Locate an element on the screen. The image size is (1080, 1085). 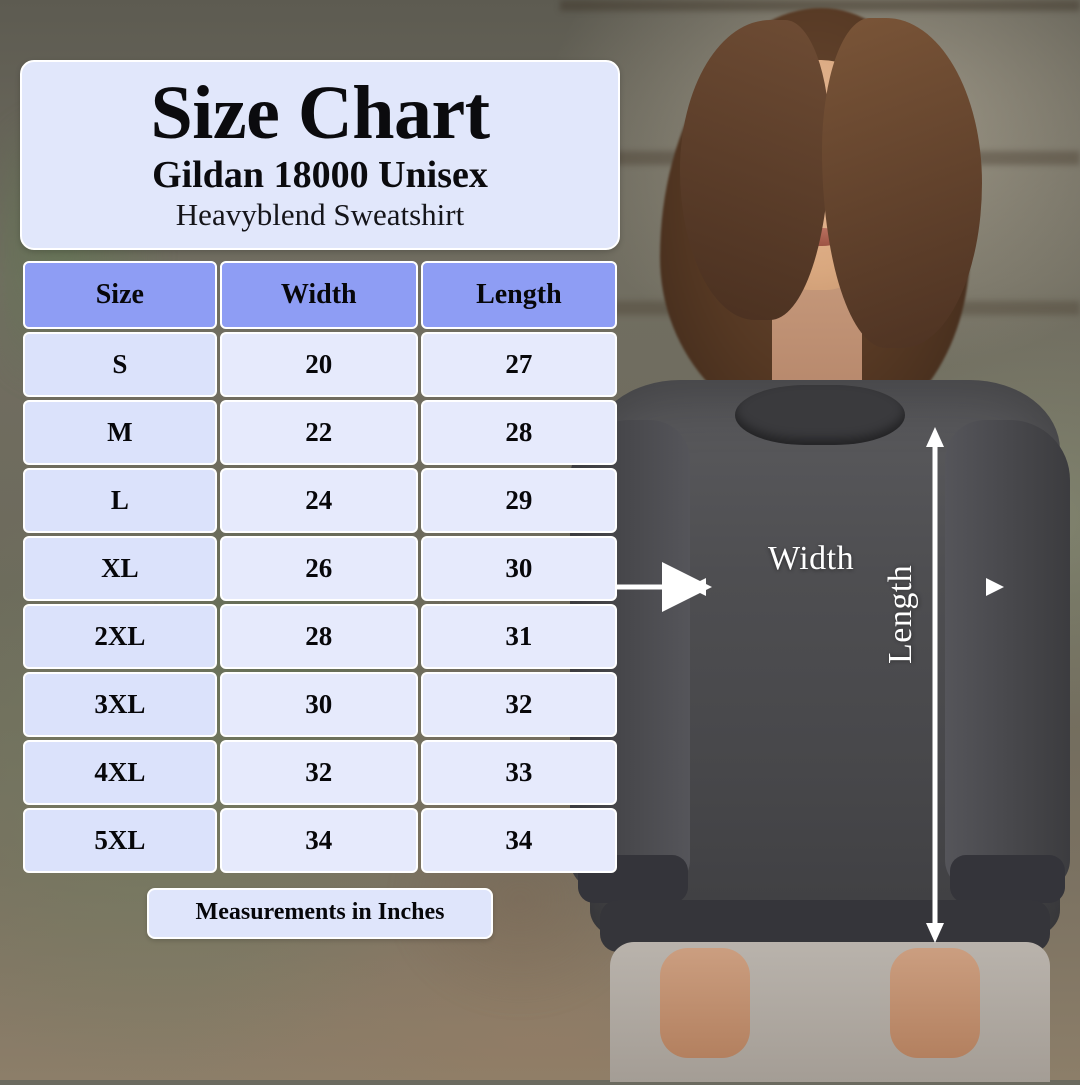
table-row: 5XL 34 34 is located at coordinates (320, 841).